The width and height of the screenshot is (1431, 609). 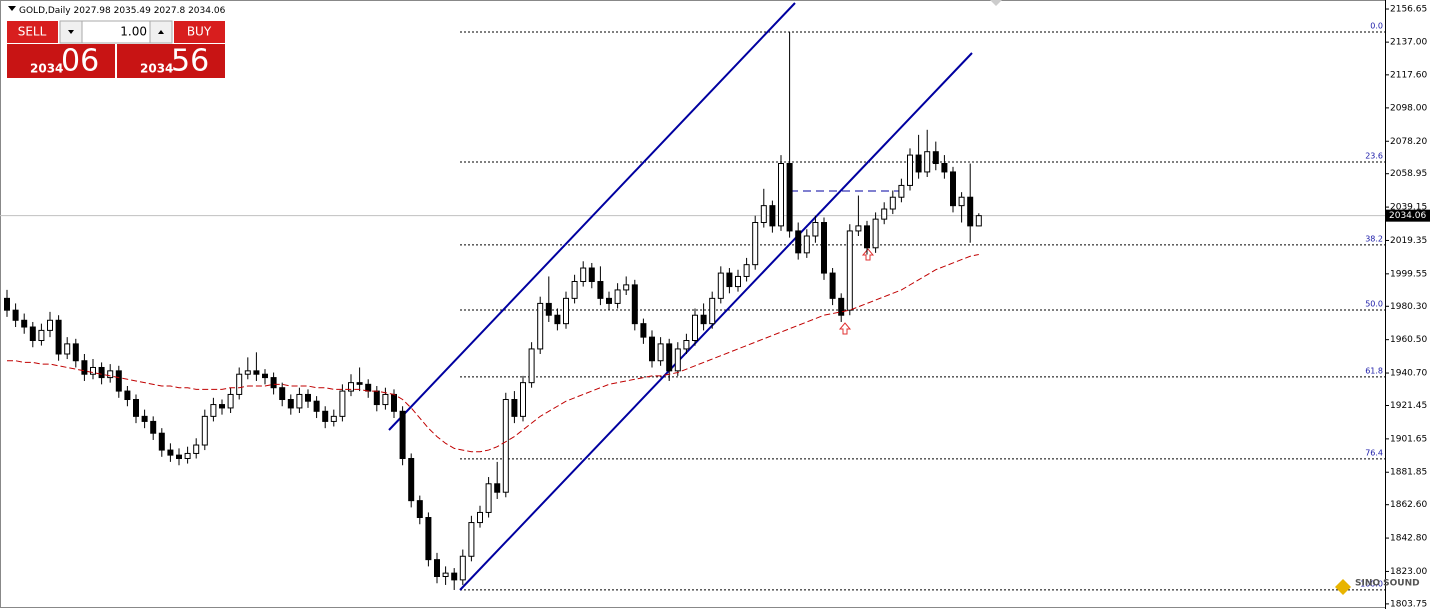 What do you see at coordinates (80, 61) in the screenshot?
I see `sell-price-big: 06` at bounding box center [80, 61].